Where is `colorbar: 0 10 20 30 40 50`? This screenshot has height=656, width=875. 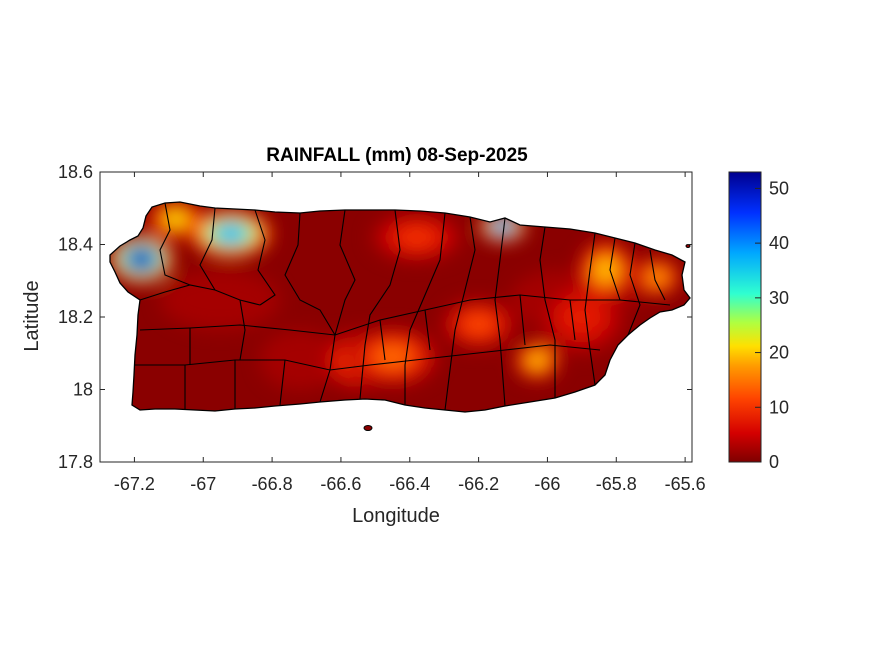 colorbar: 0 10 20 30 40 50 is located at coordinates (758, 321).